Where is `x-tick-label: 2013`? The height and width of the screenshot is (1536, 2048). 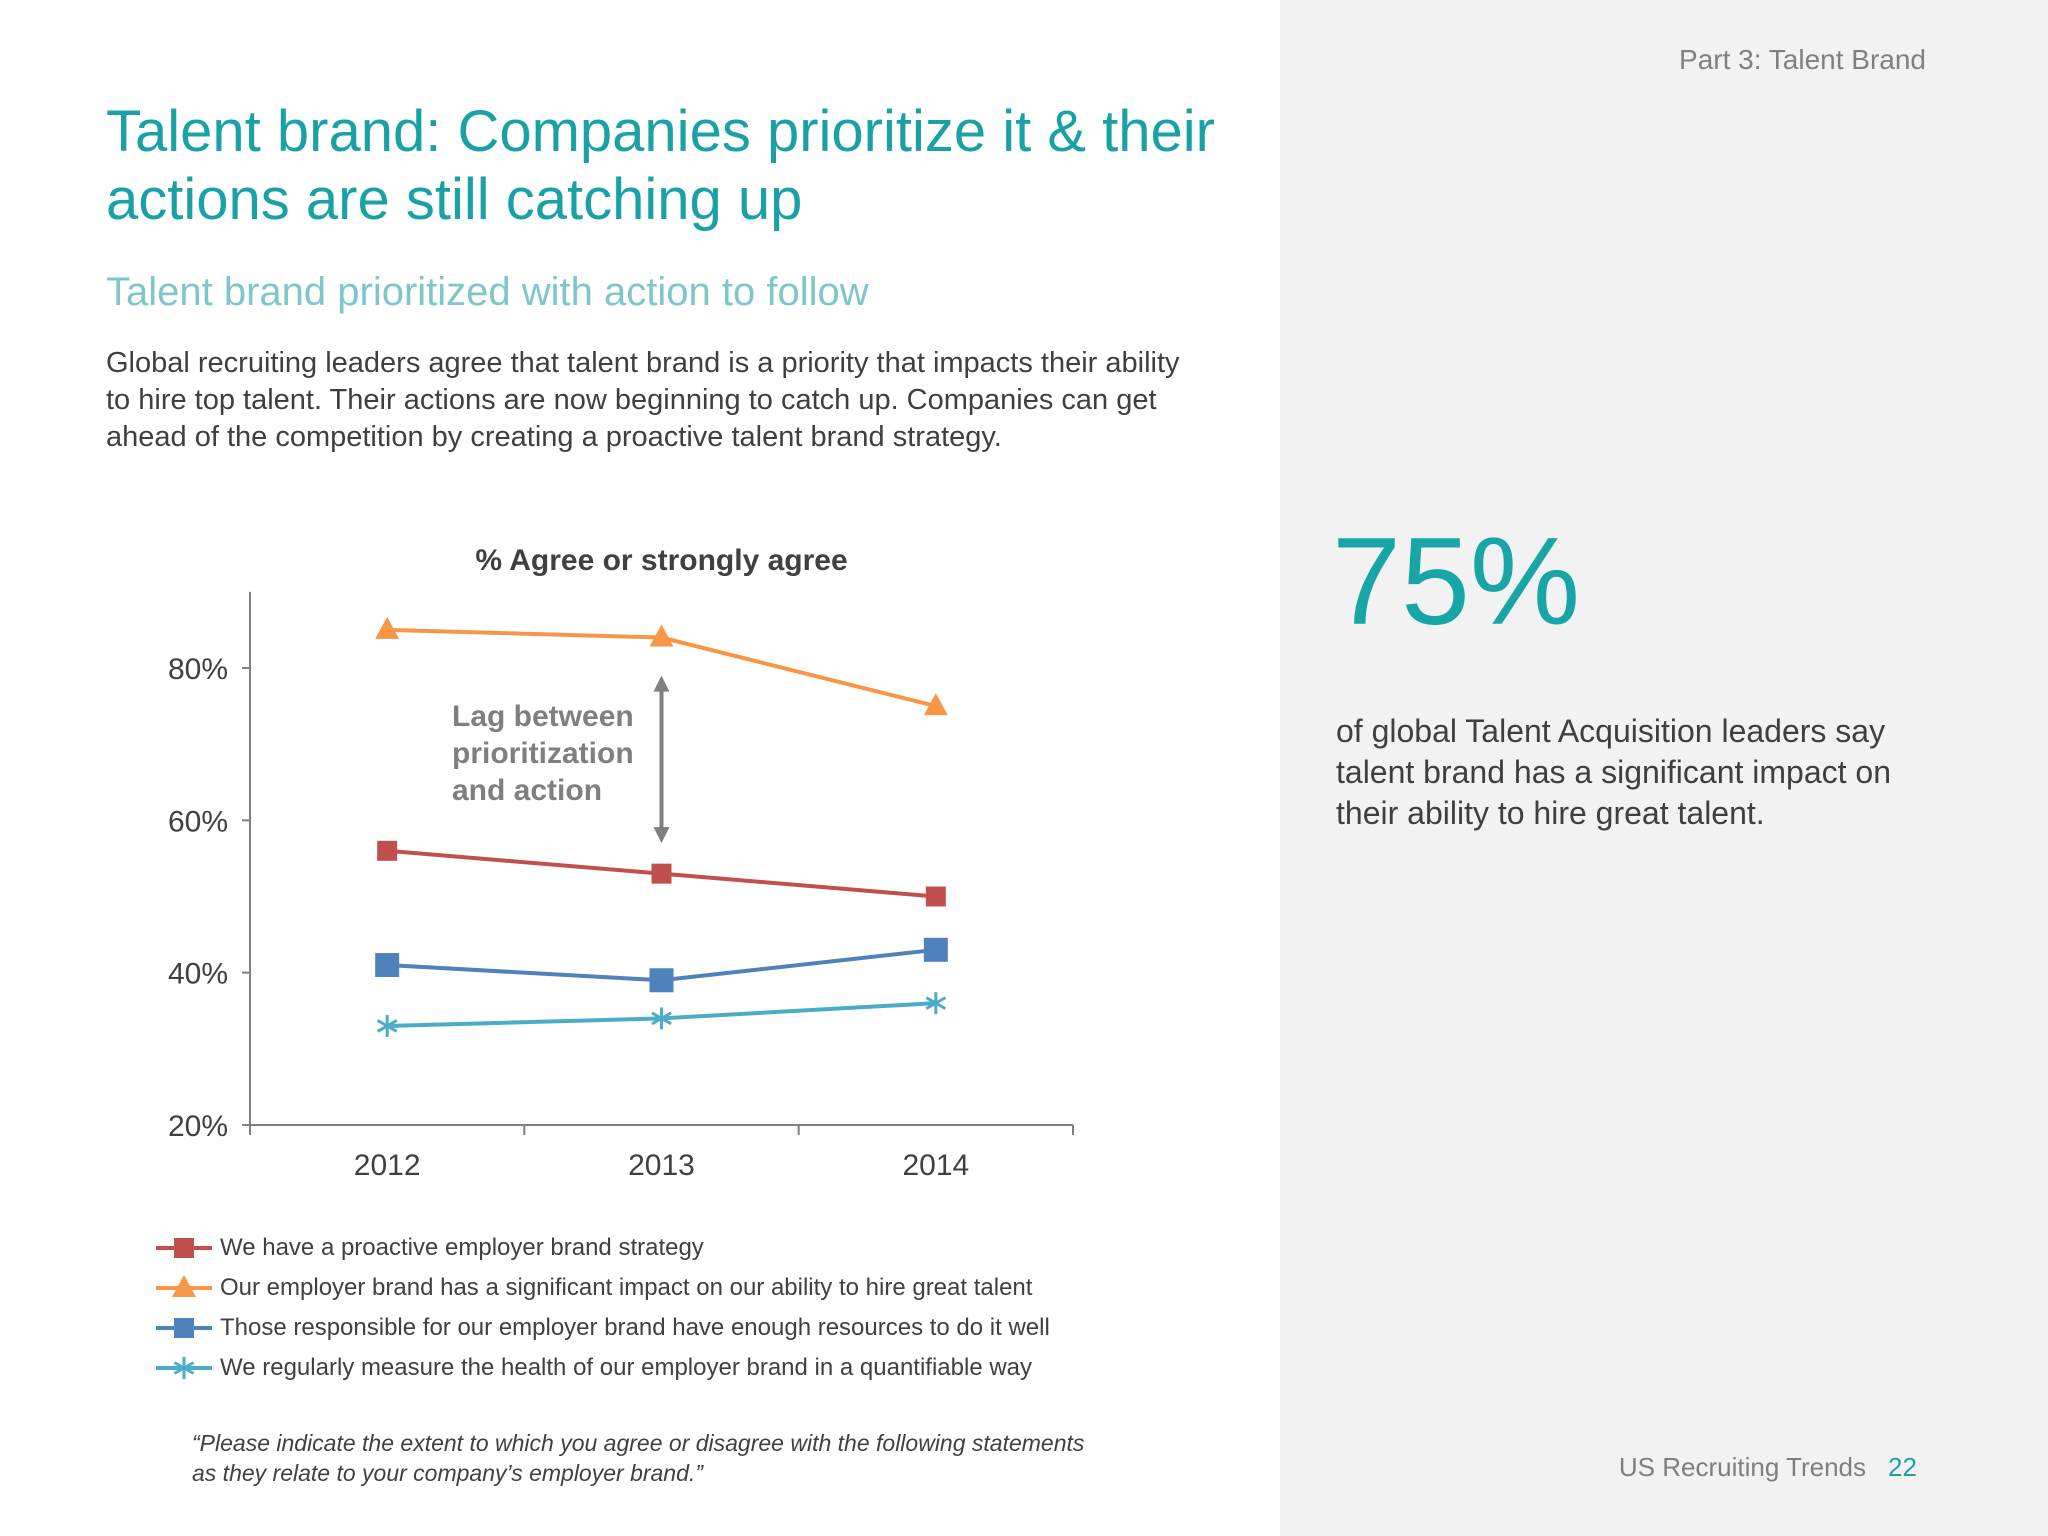 x-tick-label: 2013 is located at coordinates (661, 1165).